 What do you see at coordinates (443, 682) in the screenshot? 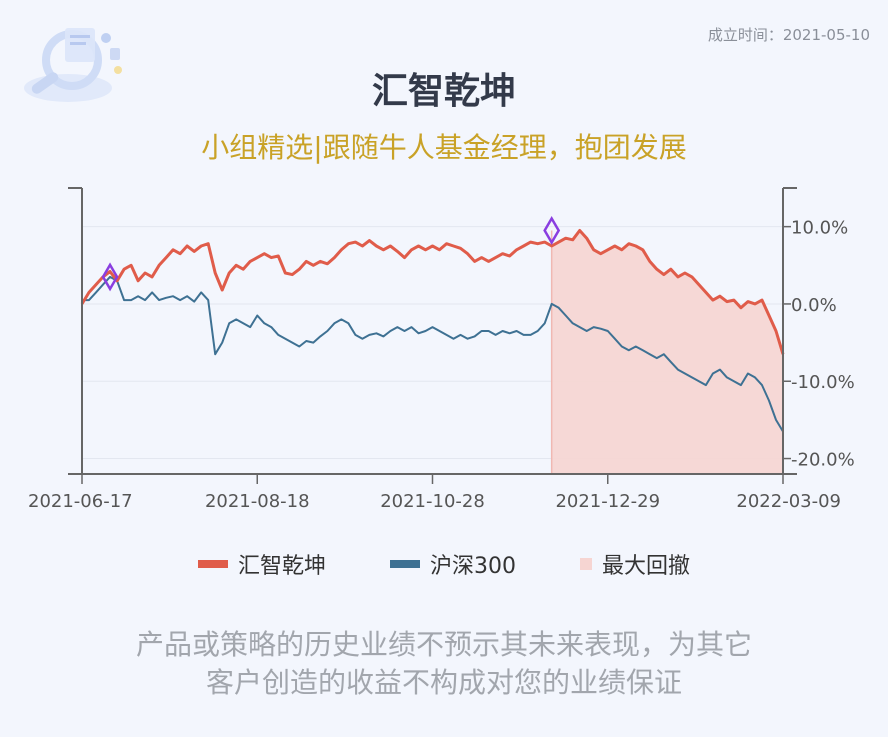
I see `disclaimer-line-2: 客户创造的收益不构成对您的业绩保证` at bounding box center [443, 682].